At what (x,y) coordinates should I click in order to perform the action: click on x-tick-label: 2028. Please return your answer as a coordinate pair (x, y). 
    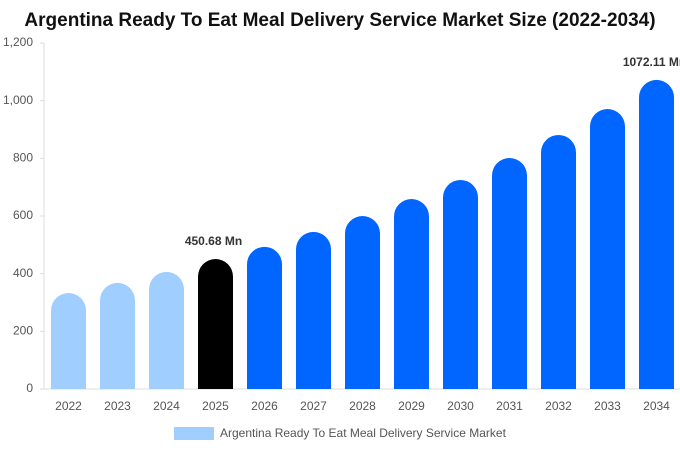
    Looking at the image, I should click on (362, 406).